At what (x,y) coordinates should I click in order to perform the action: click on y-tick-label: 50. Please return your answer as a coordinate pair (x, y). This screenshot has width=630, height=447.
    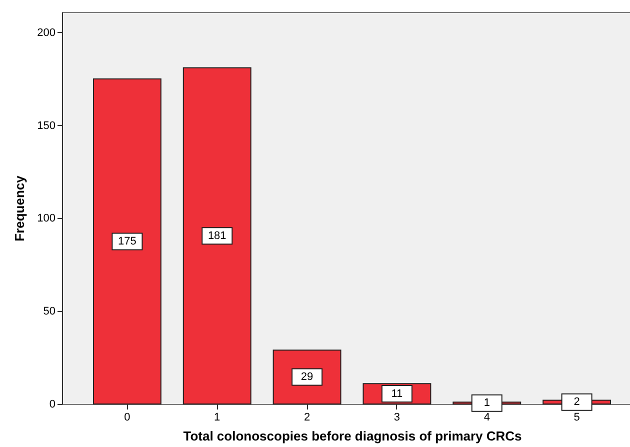
    Looking at the image, I should click on (49, 312).